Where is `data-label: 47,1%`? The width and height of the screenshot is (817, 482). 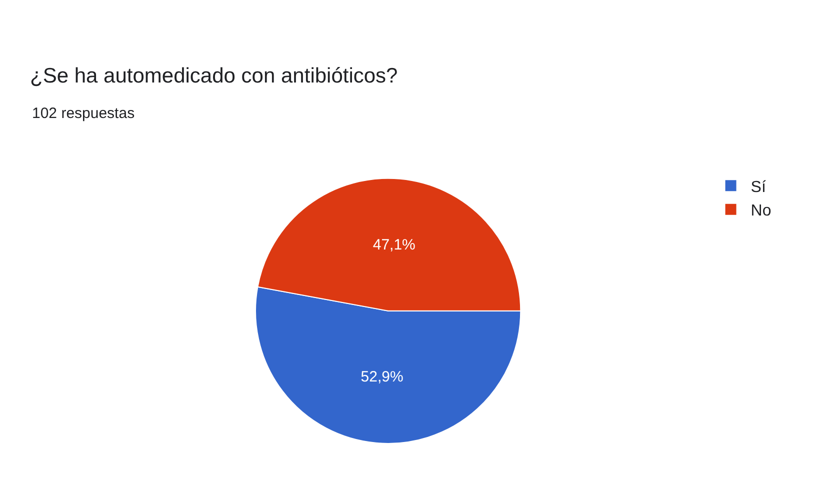 data-label: 47,1% is located at coordinates (394, 245).